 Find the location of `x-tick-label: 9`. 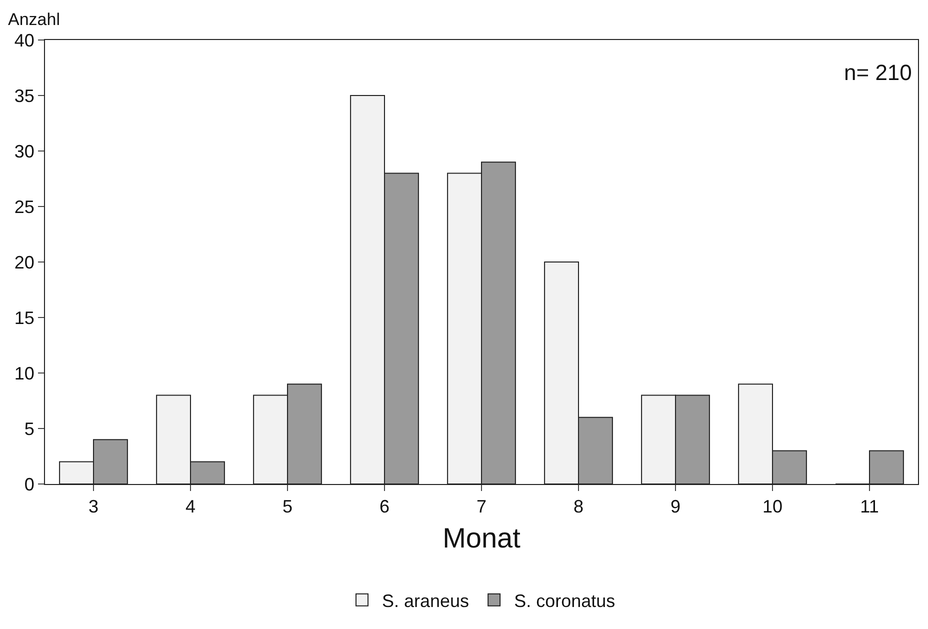

x-tick-label: 9 is located at coordinates (675, 506).